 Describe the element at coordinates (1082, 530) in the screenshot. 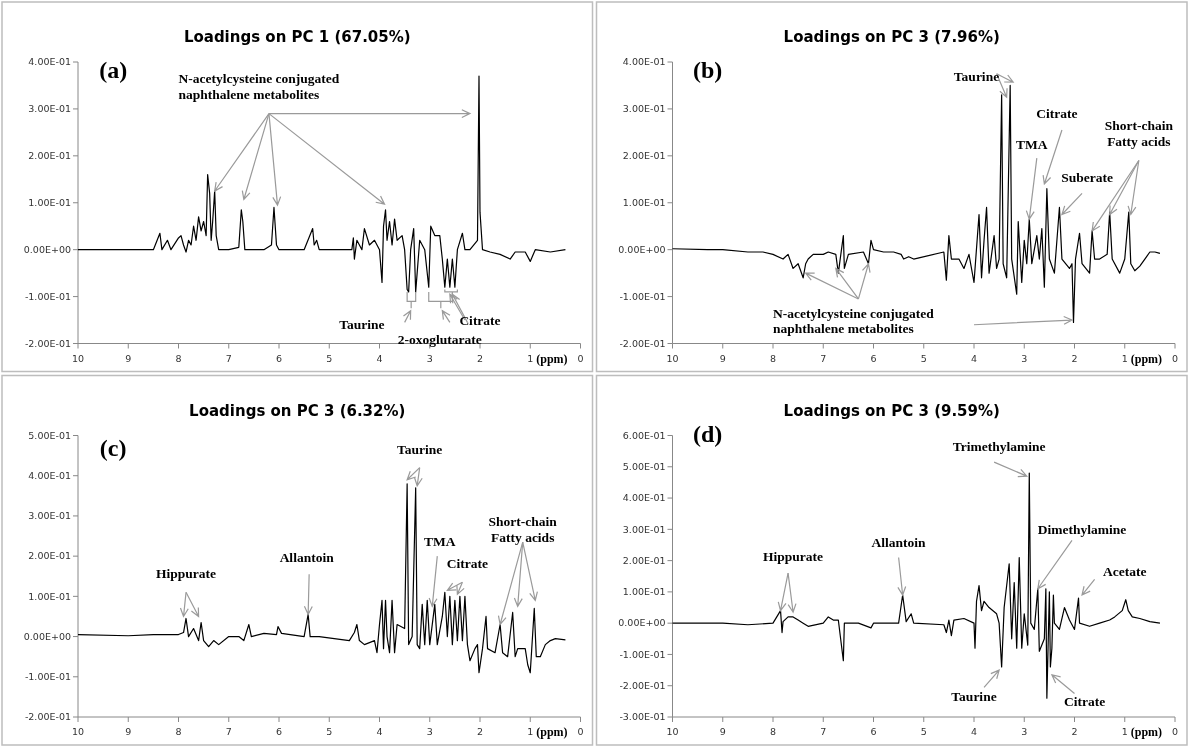

I see `annotation: Dimethylamine` at that location.